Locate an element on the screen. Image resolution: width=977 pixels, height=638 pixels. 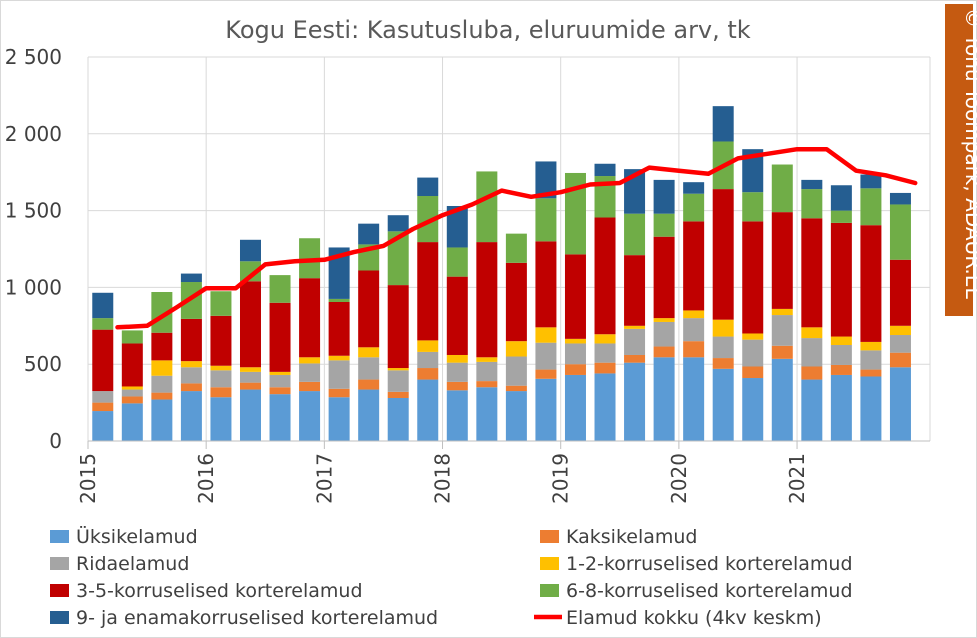
x-tick-label: 2015 is located at coordinates (88, 478).